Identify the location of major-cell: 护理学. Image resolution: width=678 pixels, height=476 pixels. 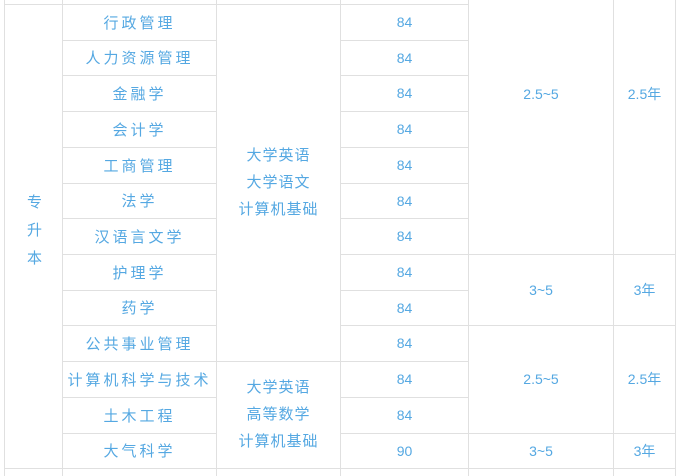
(139, 273).